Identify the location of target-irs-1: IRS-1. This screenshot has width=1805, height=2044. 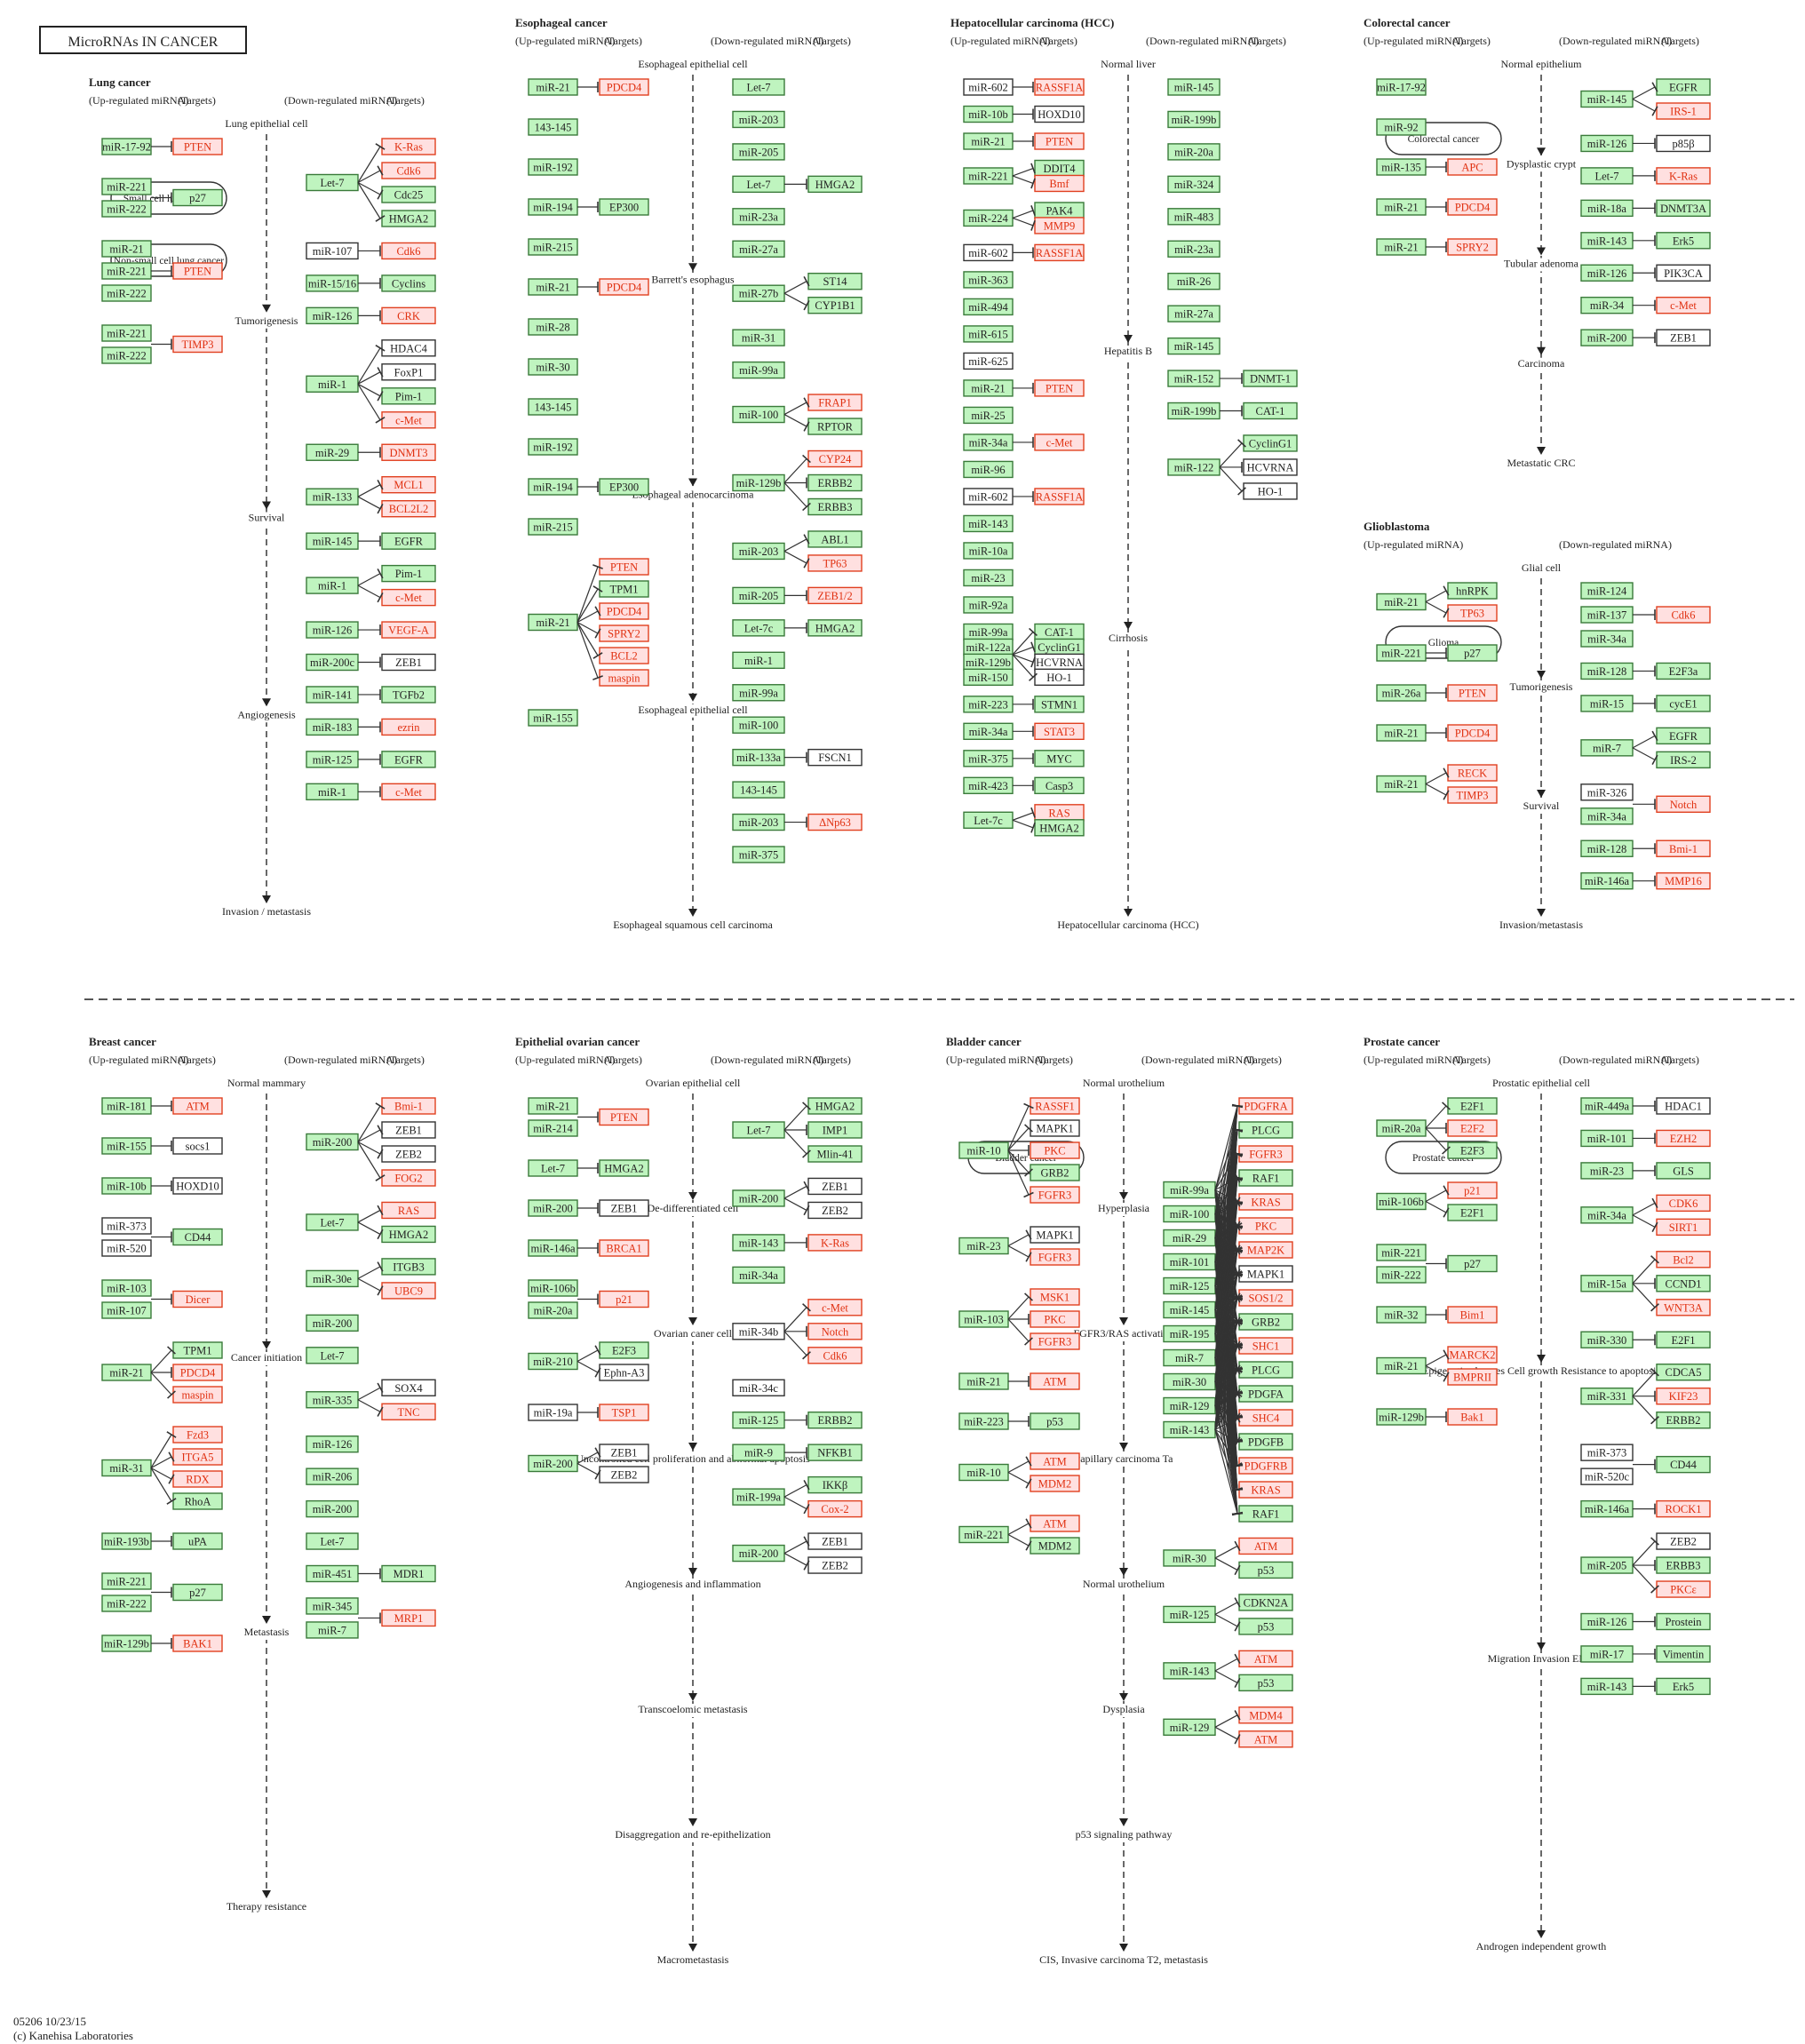
(1683, 111).